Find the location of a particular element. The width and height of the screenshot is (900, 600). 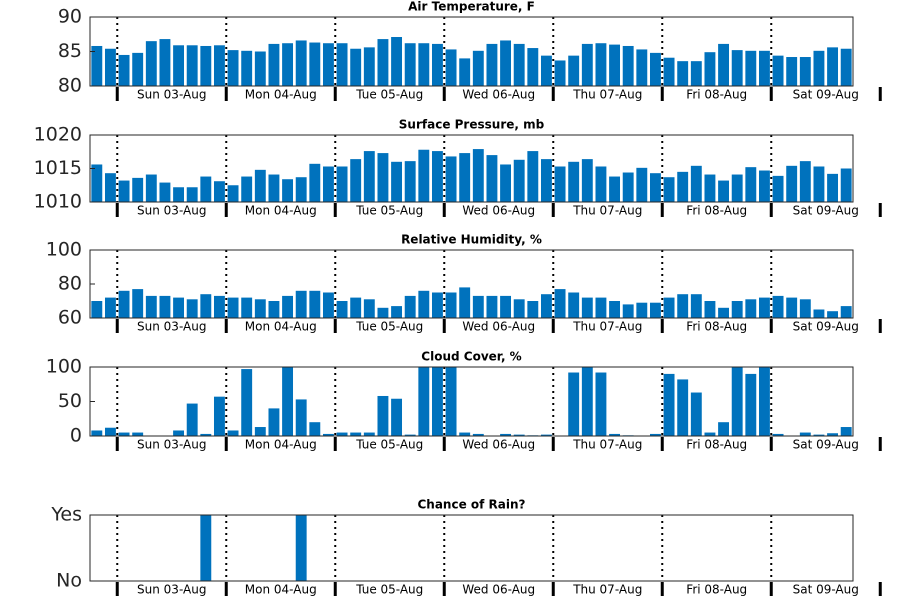

chart-title: Chance of Rain? is located at coordinates (471, 505).